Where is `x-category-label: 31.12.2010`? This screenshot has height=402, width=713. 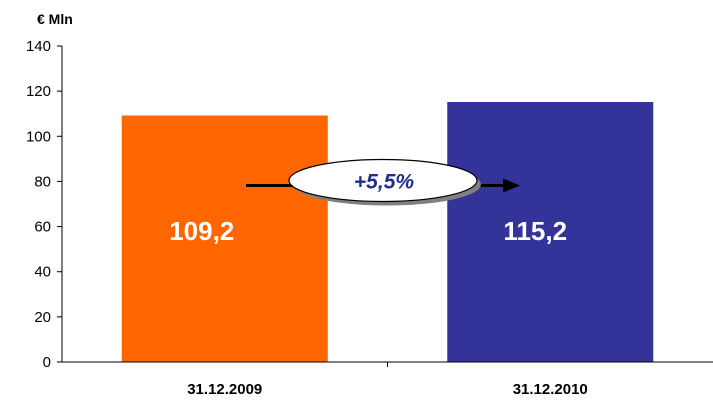
x-category-label: 31.12.2010 is located at coordinates (550, 389).